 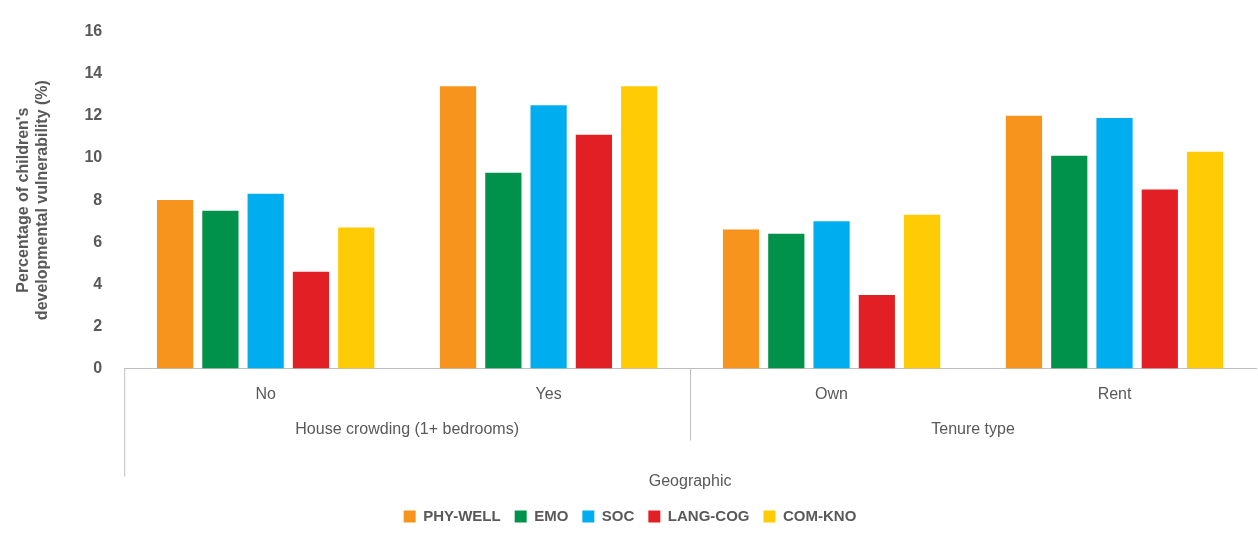 I want to click on y-tick-label: 8, so click(x=98, y=199).